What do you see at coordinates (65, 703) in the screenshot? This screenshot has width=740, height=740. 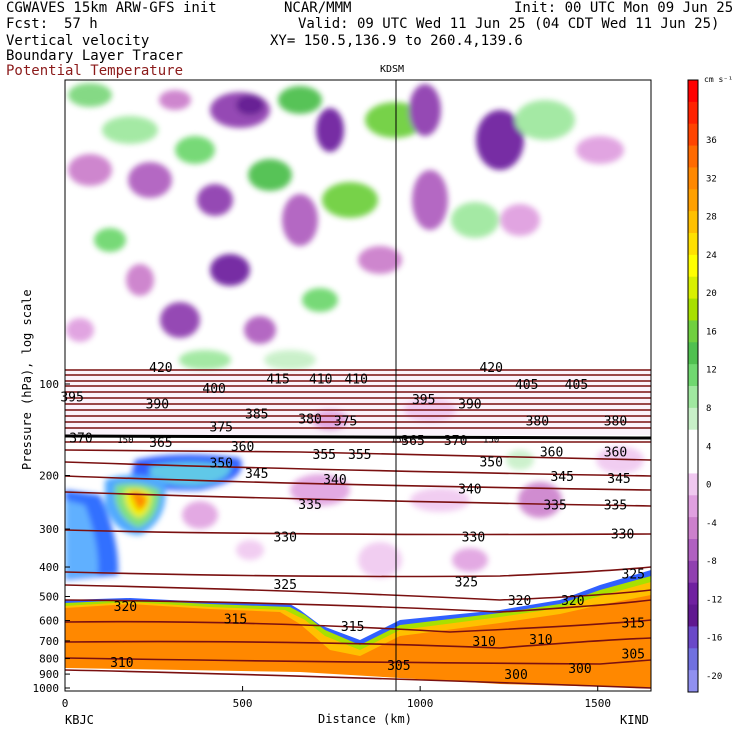 I see `x-tick-label: 0` at bounding box center [65, 703].